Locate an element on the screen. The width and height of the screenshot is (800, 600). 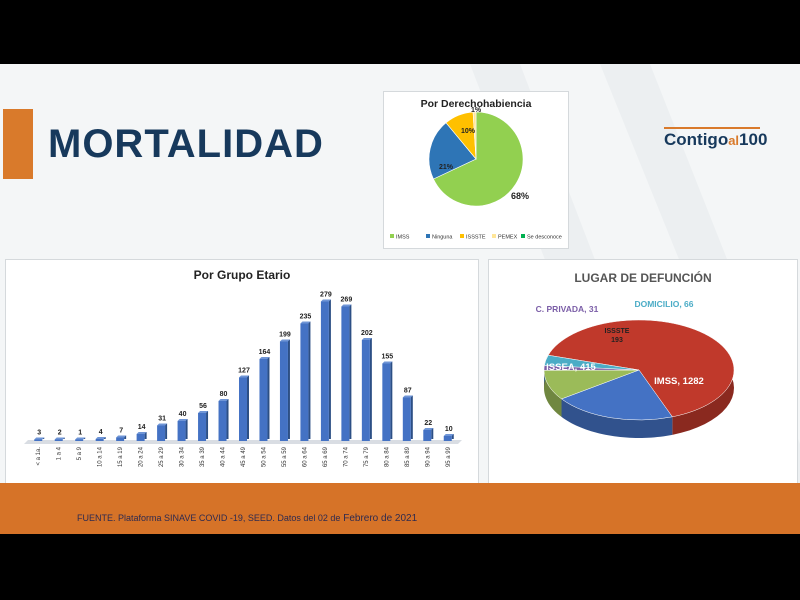
bar-value-label: 3 is located at coordinates (39, 433).